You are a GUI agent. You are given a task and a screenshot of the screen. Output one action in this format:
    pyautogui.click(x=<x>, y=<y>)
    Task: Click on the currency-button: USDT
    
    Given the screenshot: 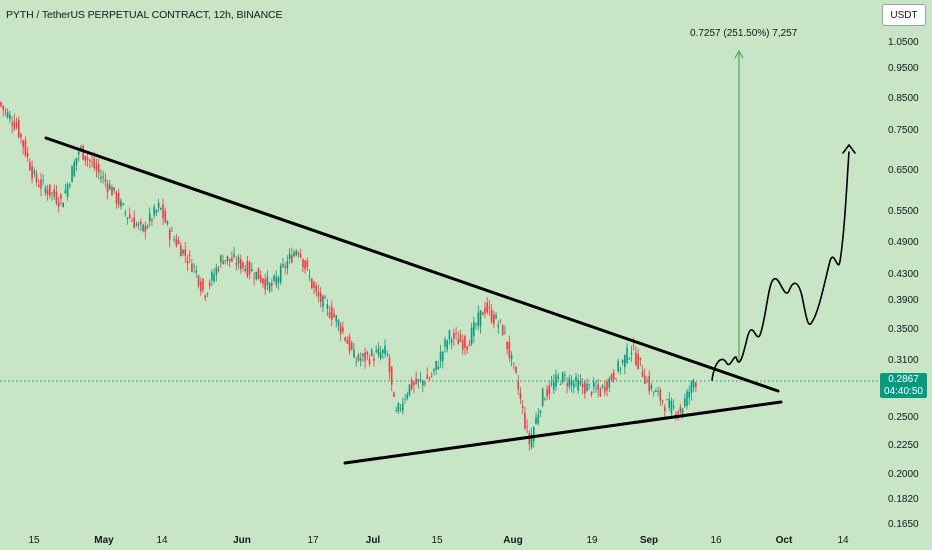 What is the action you would take?
    pyautogui.click(x=904, y=15)
    